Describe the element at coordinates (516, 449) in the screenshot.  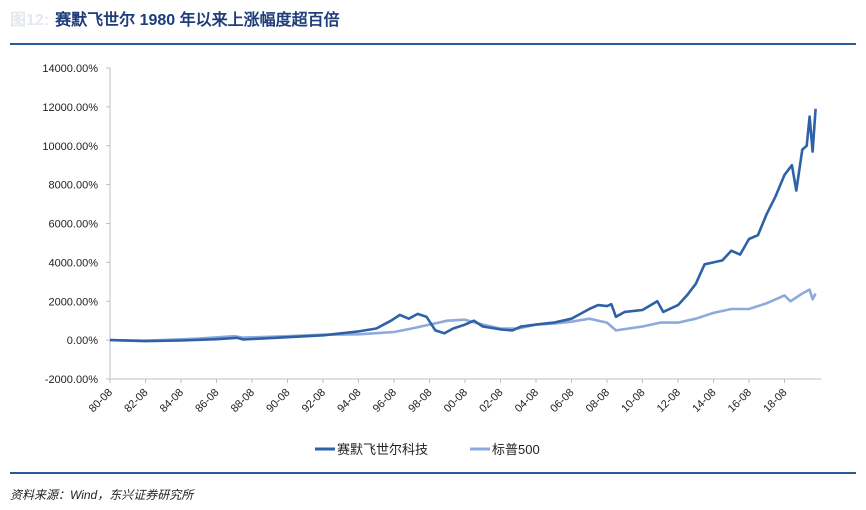
I see `legend-label: 标普500` at that location.